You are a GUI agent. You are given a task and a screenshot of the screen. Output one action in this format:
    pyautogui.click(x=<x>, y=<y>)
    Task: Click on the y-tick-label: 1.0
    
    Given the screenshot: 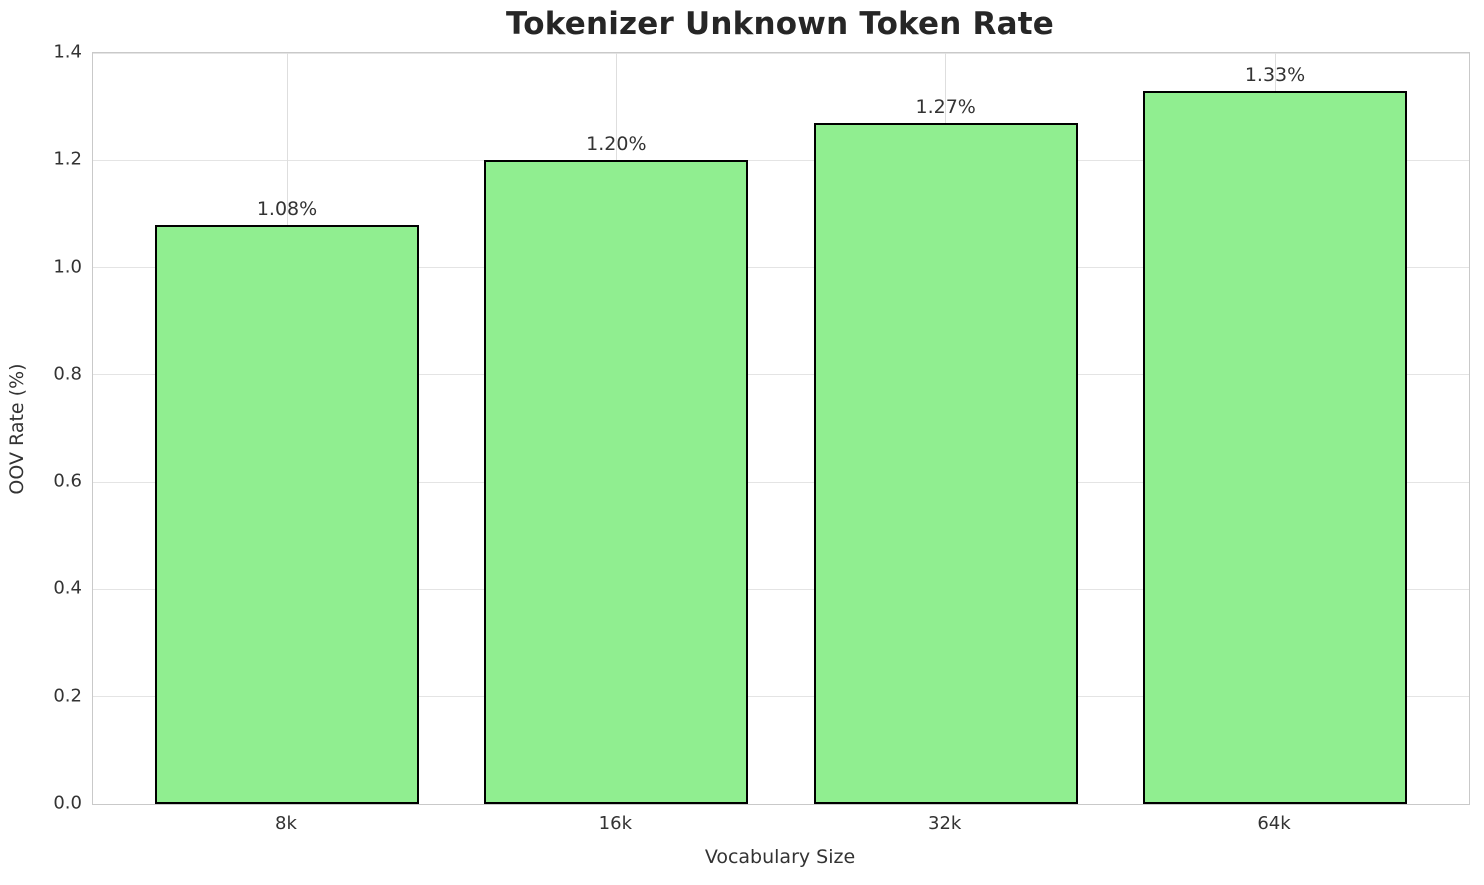 What is the action you would take?
    pyautogui.click(x=67, y=267)
    